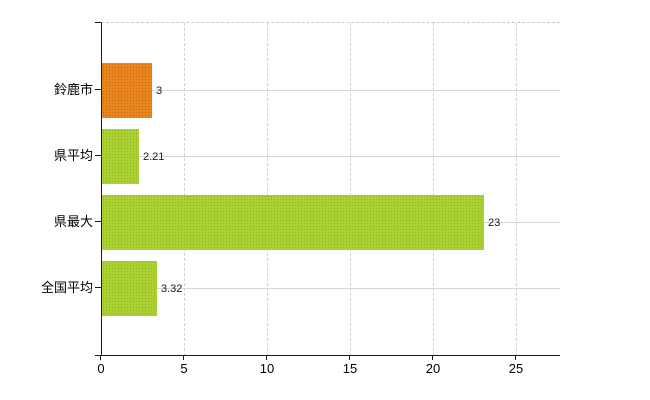 This screenshot has width=650, height=400. Describe the element at coordinates (184, 368) in the screenshot. I see `x-axis-tick-label: 5` at that location.